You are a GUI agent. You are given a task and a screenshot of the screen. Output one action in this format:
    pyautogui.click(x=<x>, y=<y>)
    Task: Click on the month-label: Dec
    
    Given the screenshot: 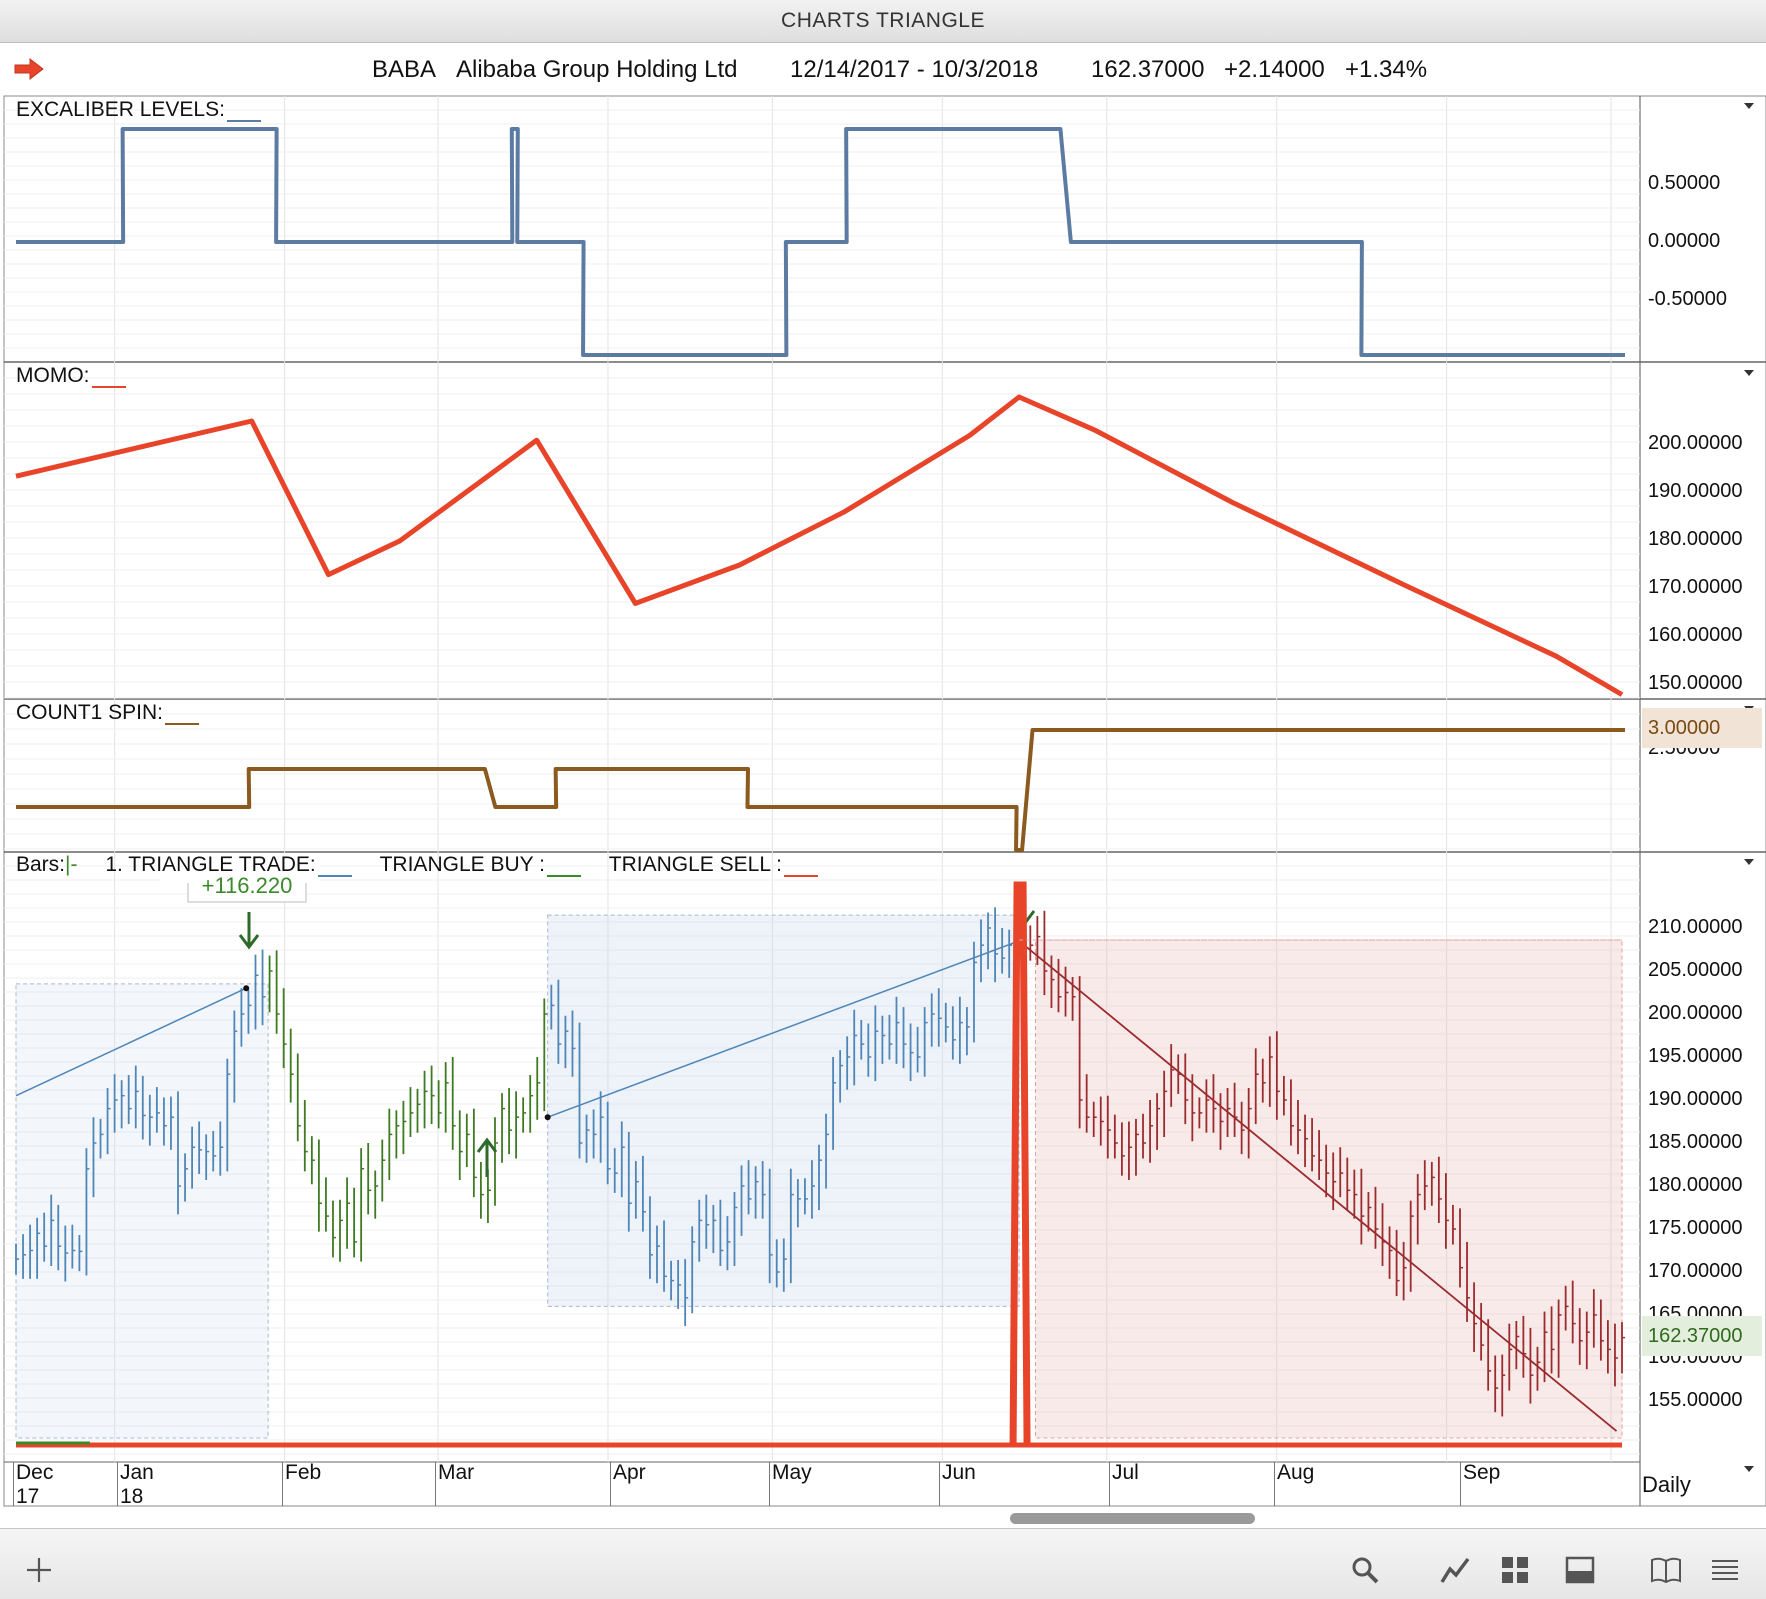 What is the action you would take?
    pyautogui.click(x=35, y=1472)
    